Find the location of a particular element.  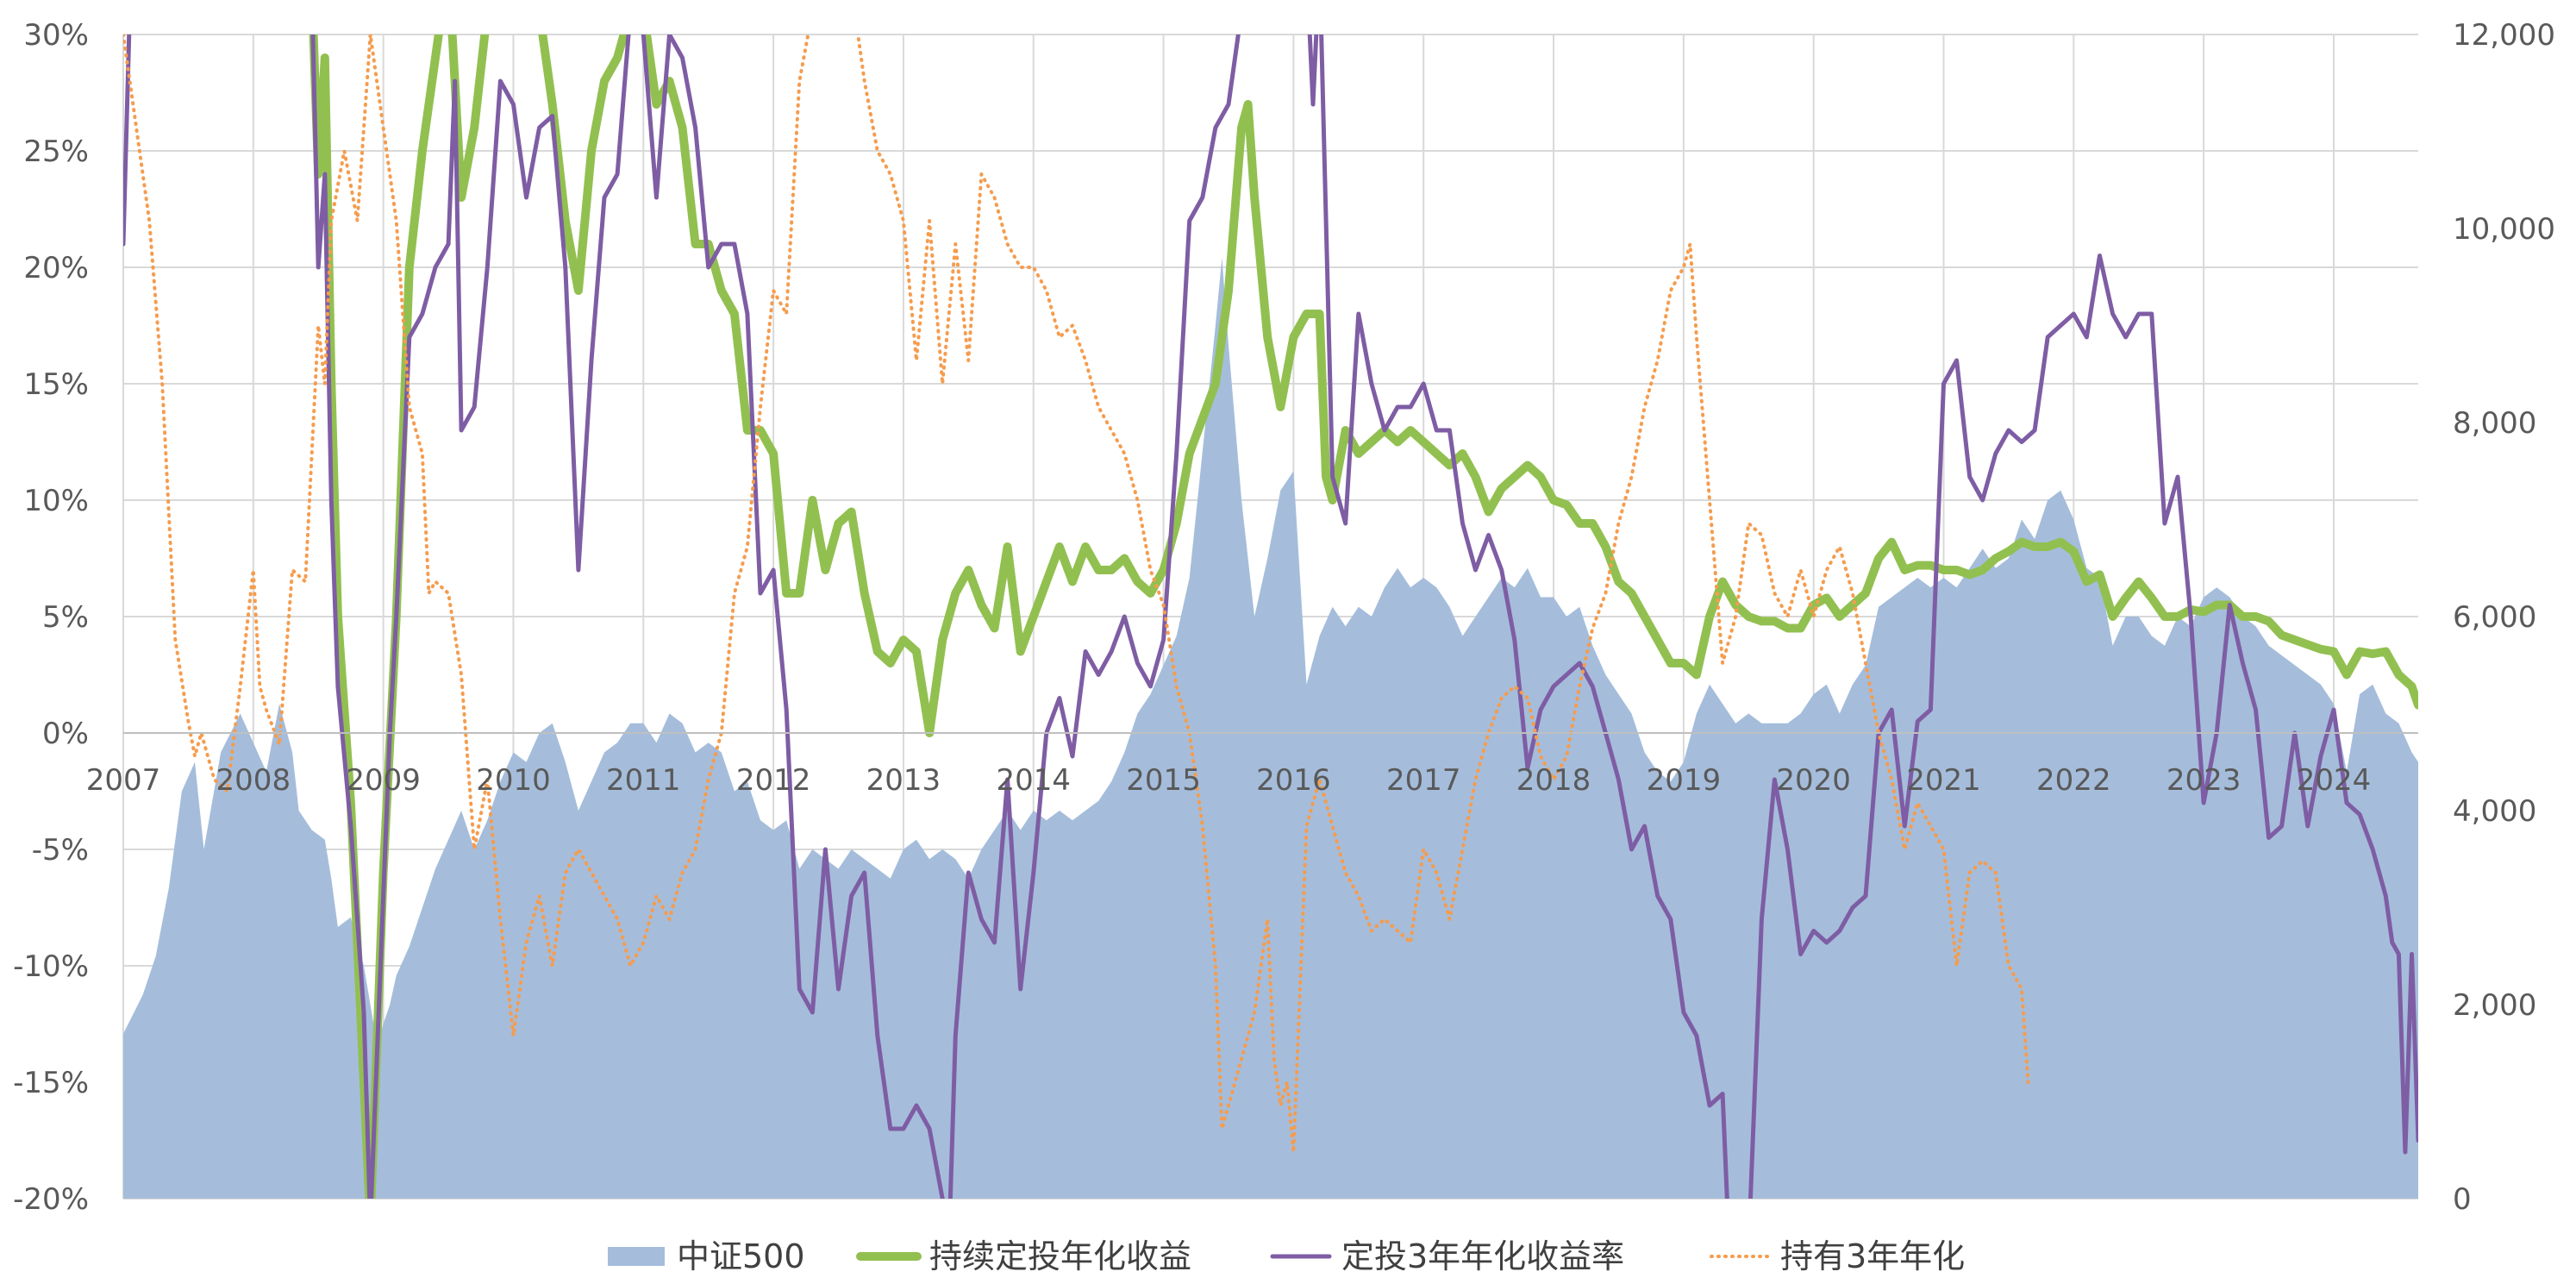

x-tick-label: 2017 is located at coordinates (1424, 781).